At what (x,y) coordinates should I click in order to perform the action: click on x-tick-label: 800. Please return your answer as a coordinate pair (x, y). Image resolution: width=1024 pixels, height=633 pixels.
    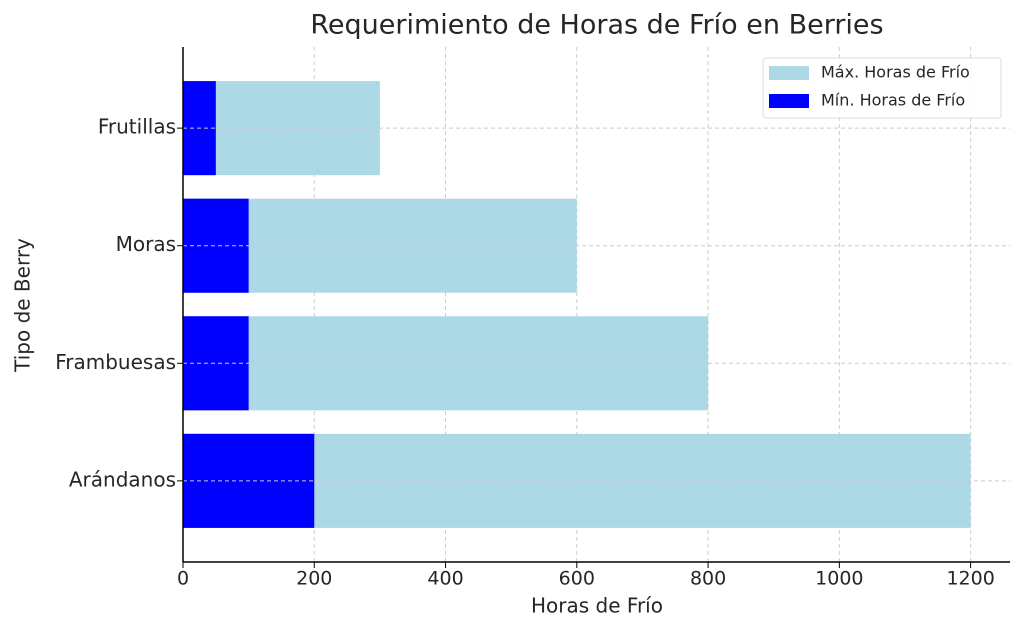
    Looking at the image, I should click on (708, 579).